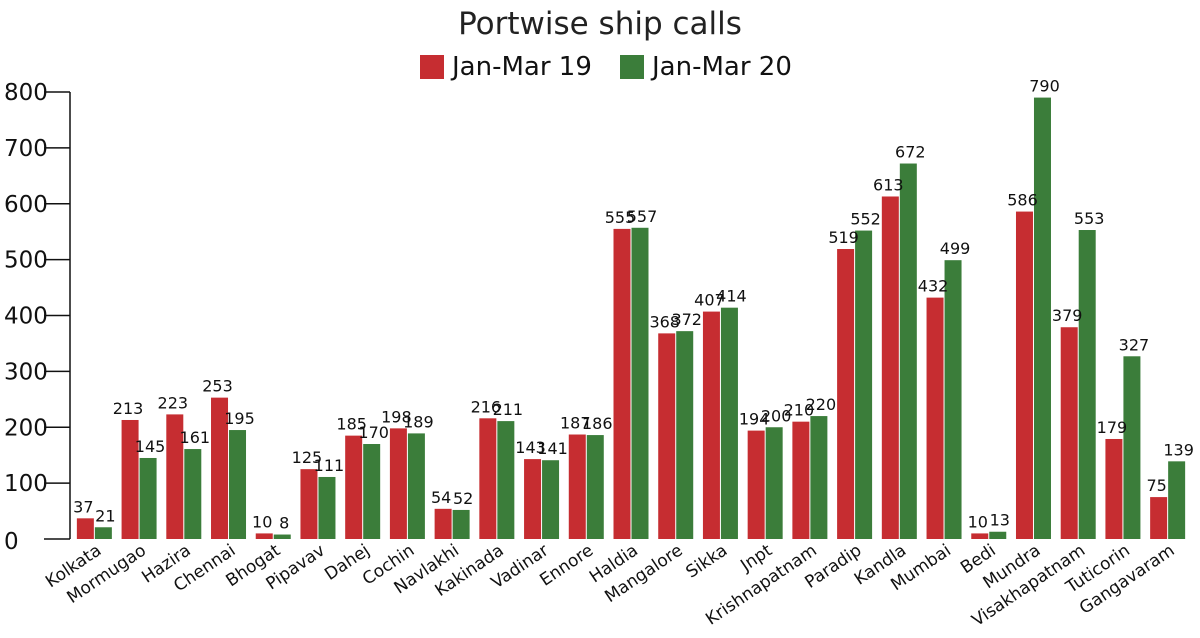 This screenshot has width=1200, height=638. Describe the element at coordinates (600, 24) in the screenshot. I see `chart-title: Portwise ship calls` at that location.